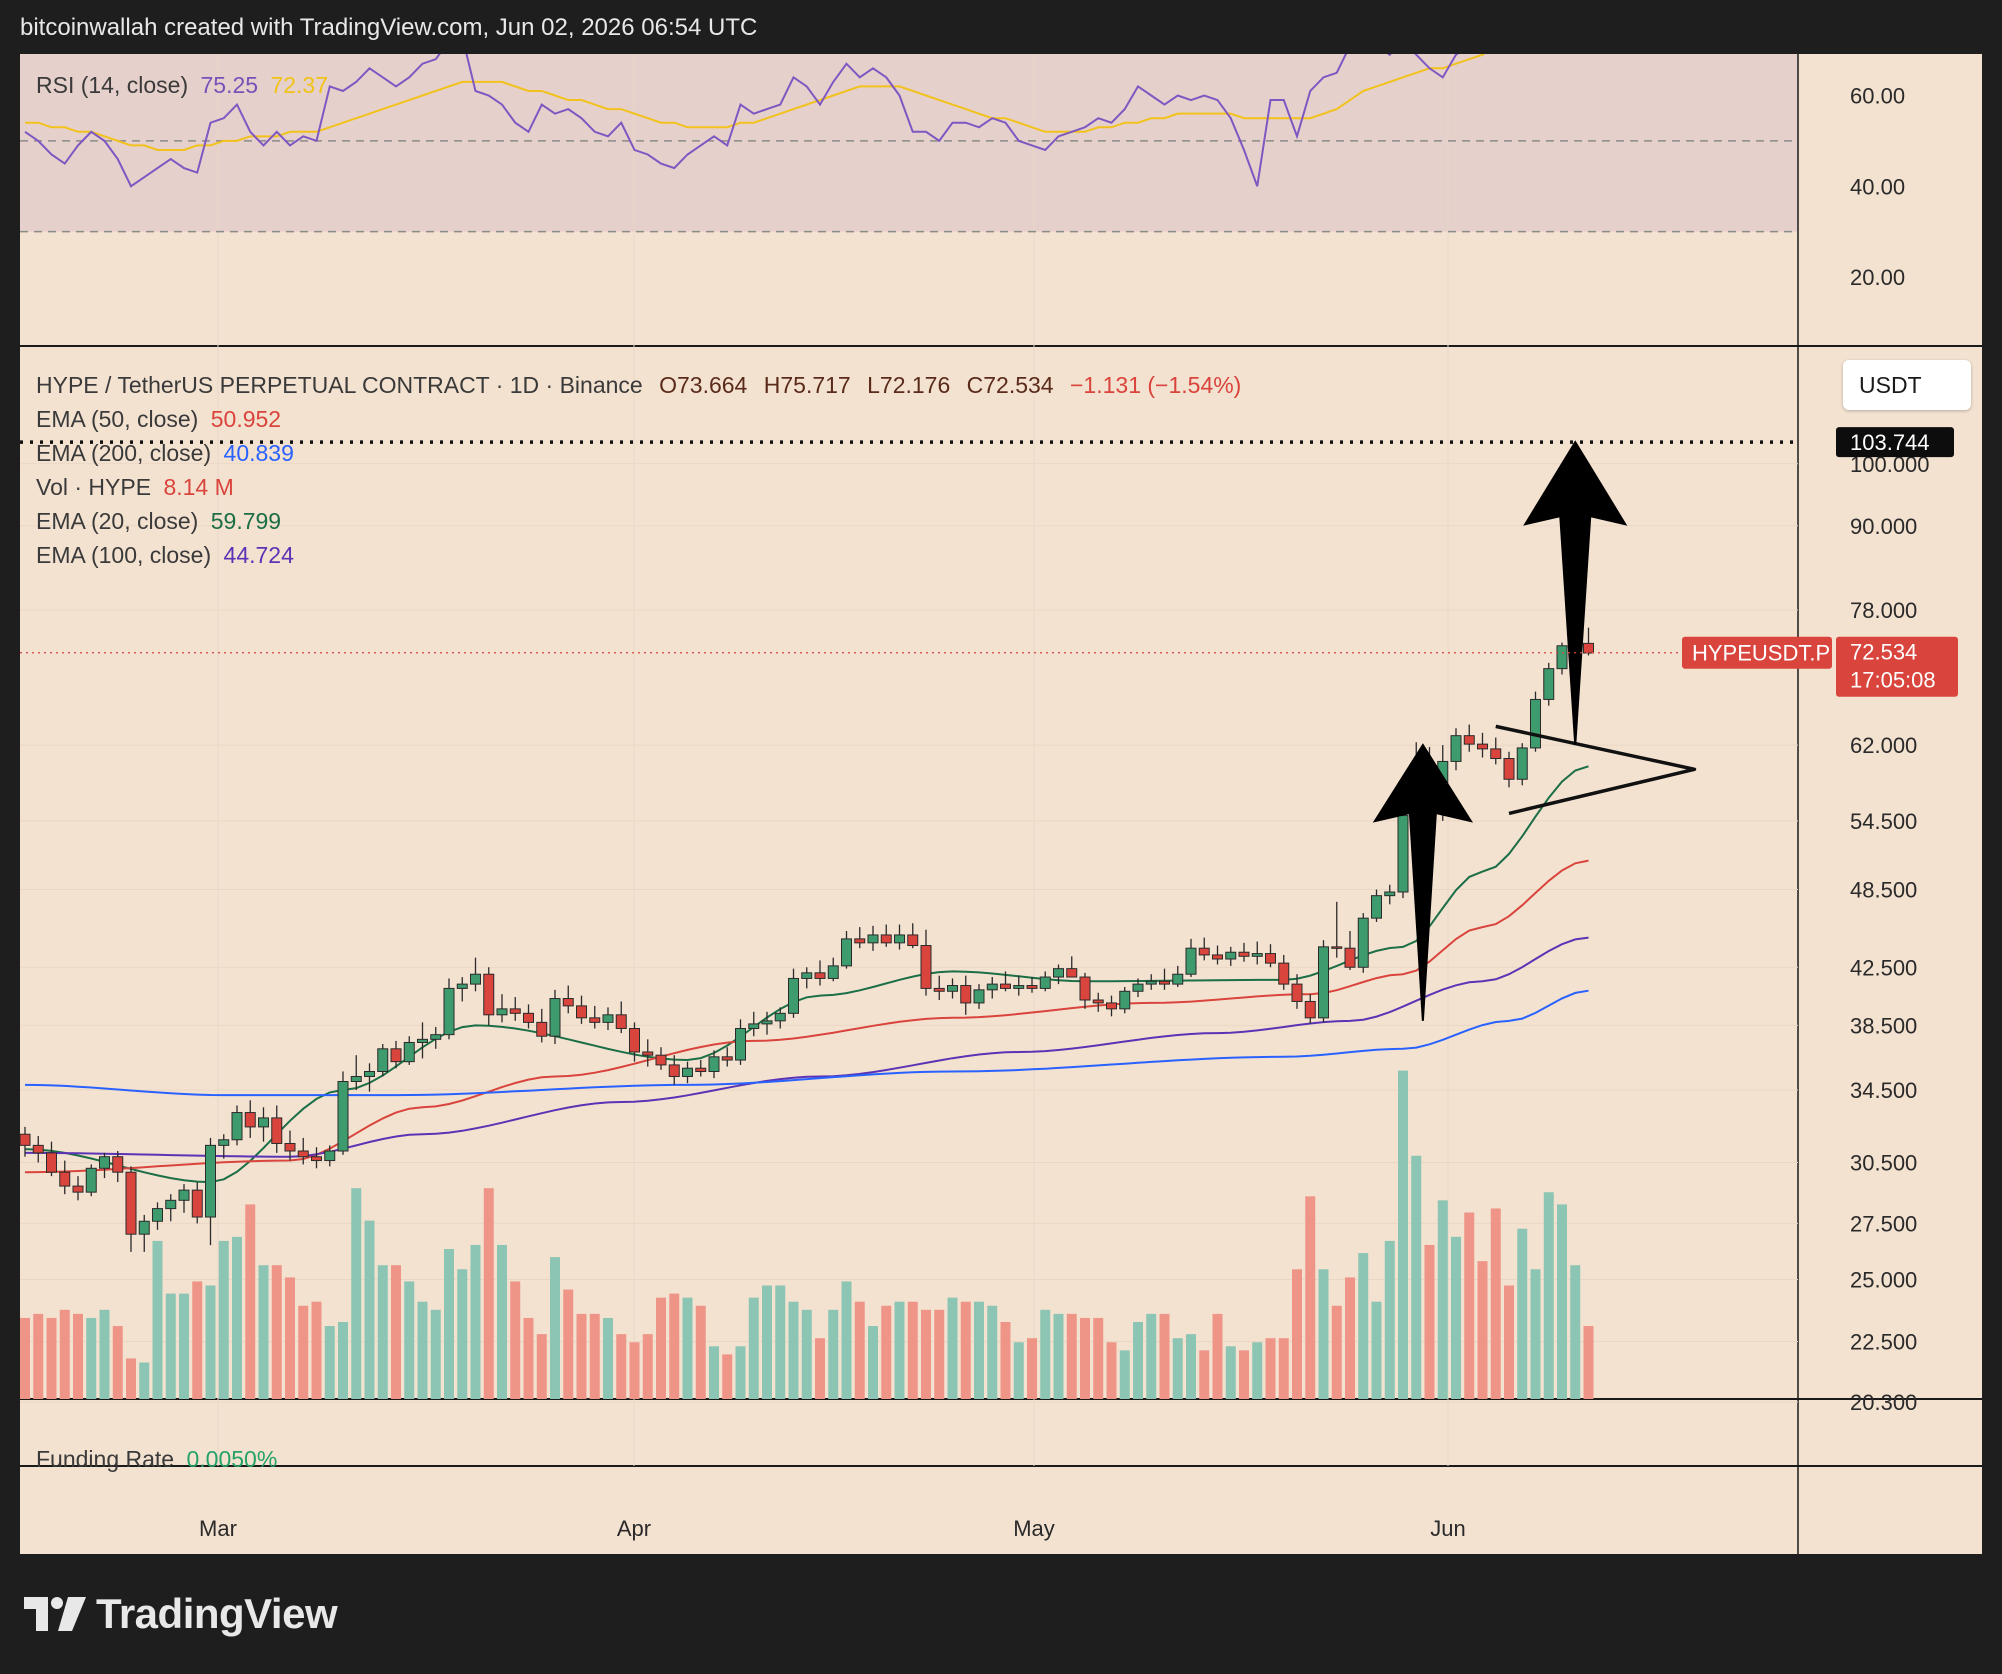 Image resolution: width=2002 pixels, height=1674 pixels. What do you see at coordinates (909, 385) in the screenshot?
I see `ohlc-low: L72.176` at bounding box center [909, 385].